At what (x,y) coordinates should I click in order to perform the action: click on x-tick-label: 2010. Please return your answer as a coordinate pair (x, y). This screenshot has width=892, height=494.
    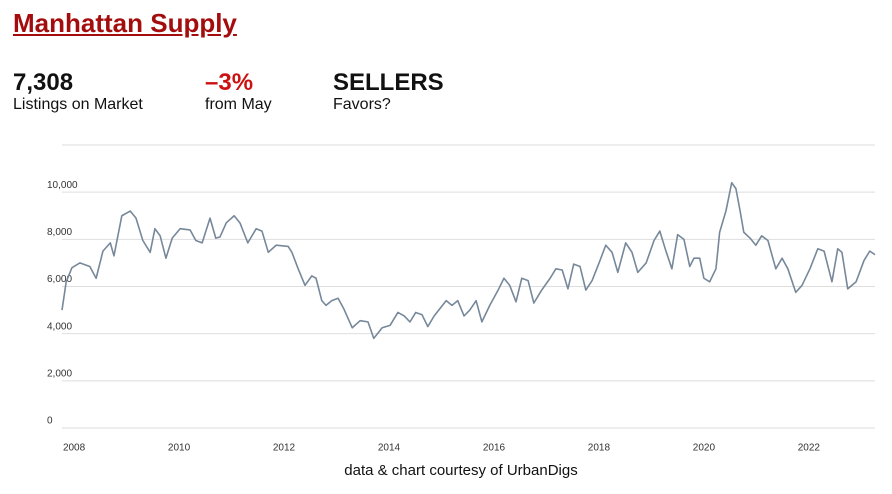
    Looking at the image, I should click on (179, 448).